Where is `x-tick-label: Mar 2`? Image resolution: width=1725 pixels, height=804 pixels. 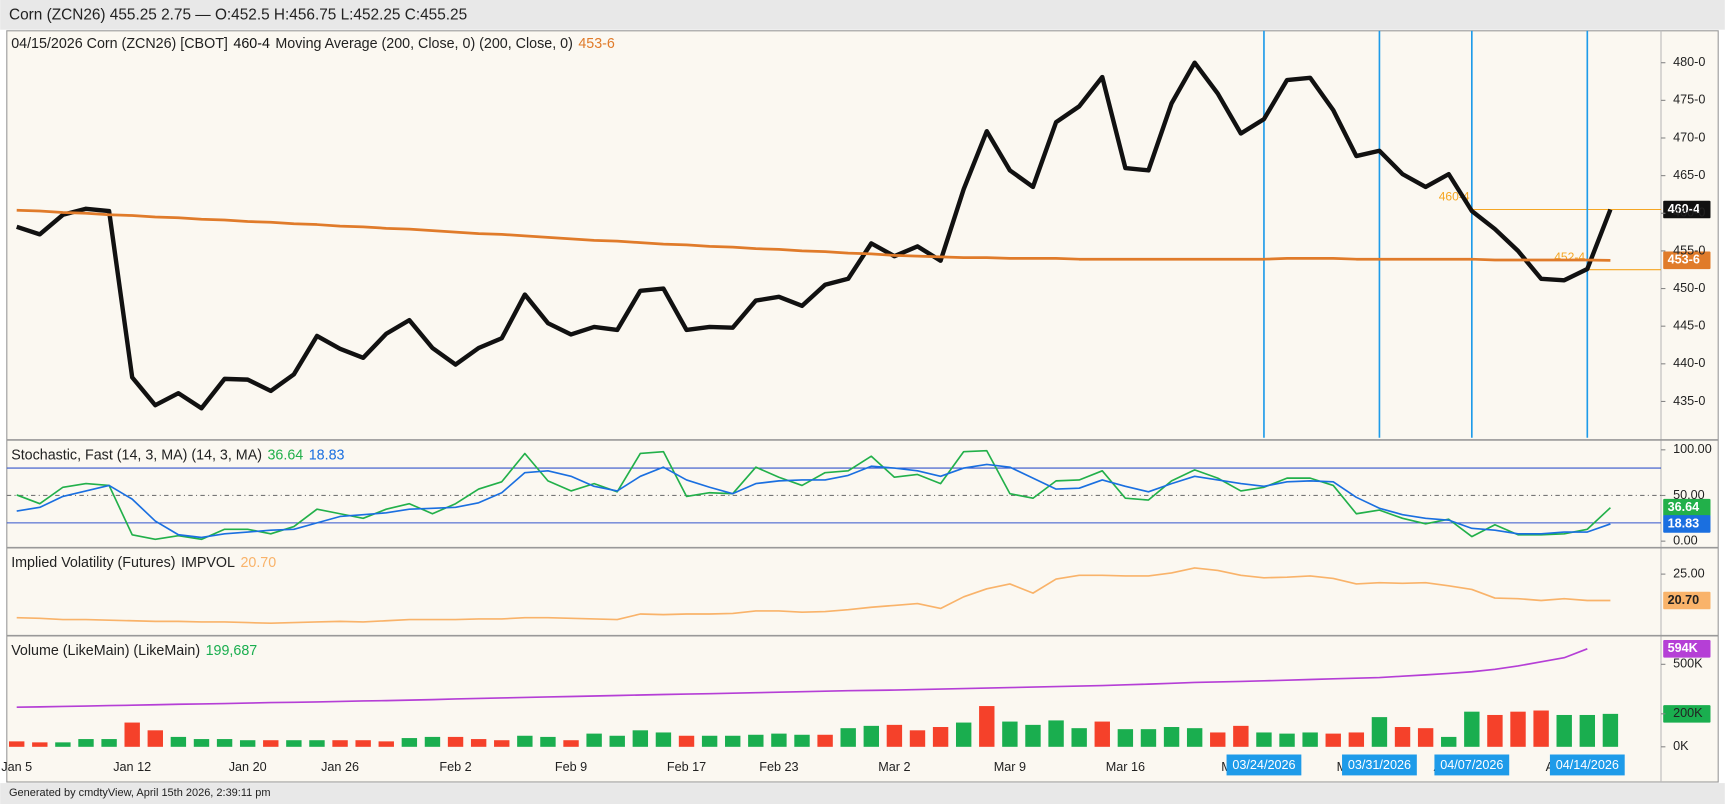 x-tick-label: Mar 2 is located at coordinates (894, 767).